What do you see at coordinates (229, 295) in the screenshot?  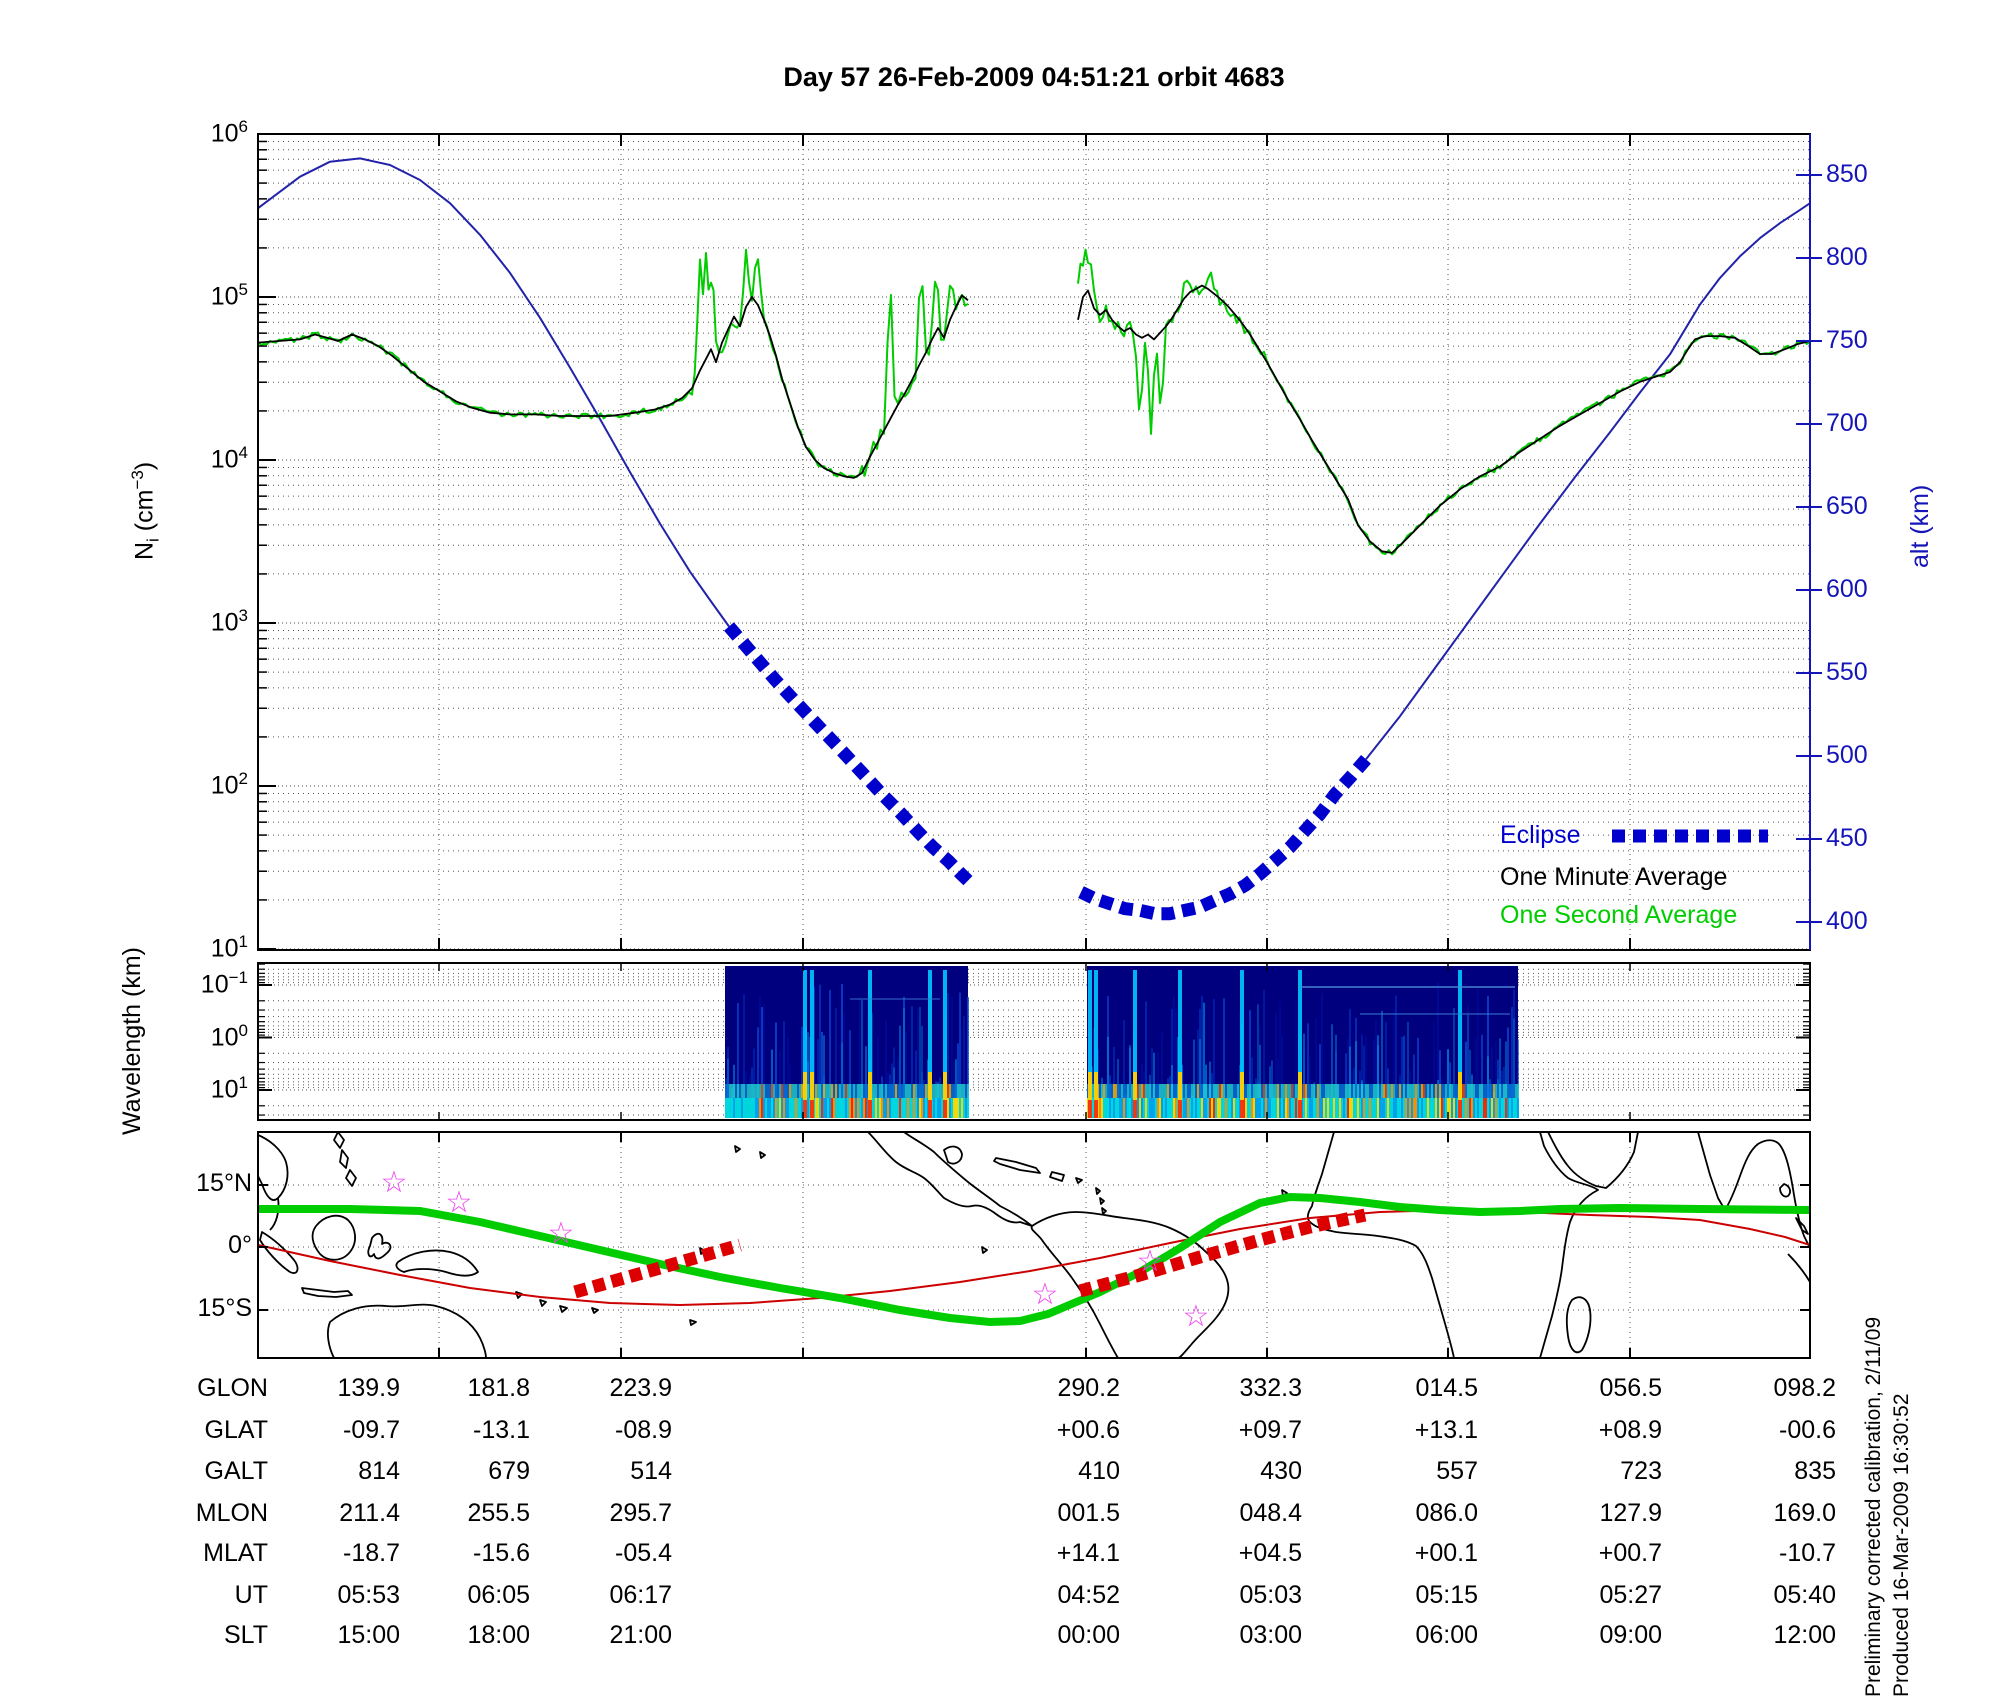 I see `ni-tick-10e5: 10⁵` at bounding box center [229, 295].